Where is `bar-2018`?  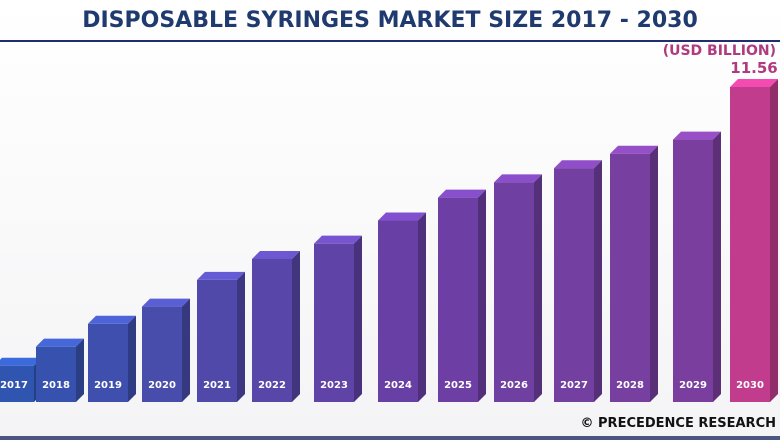
bar-2018 is located at coordinates (56, 374).